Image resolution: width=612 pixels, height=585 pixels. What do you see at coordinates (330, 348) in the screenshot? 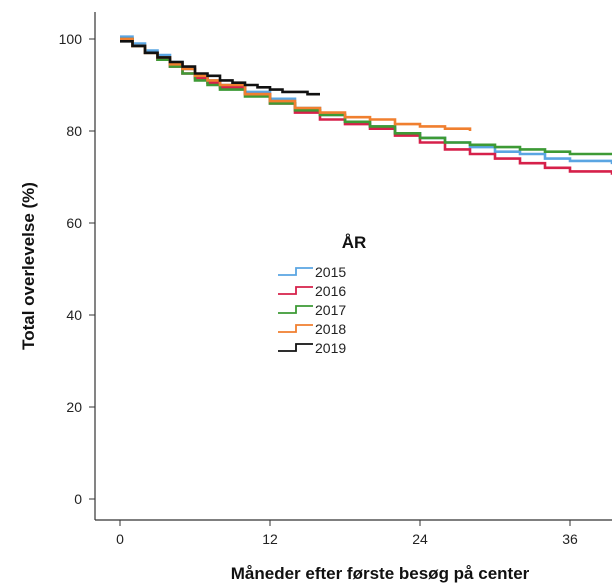
I see `legend-label: 2019` at bounding box center [330, 348].